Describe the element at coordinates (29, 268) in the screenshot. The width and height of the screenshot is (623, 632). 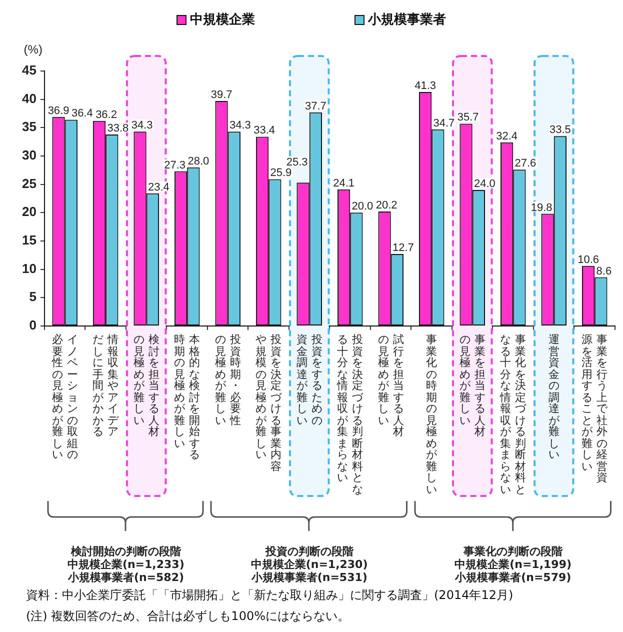
I see `y-tick-label: 10` at that location.